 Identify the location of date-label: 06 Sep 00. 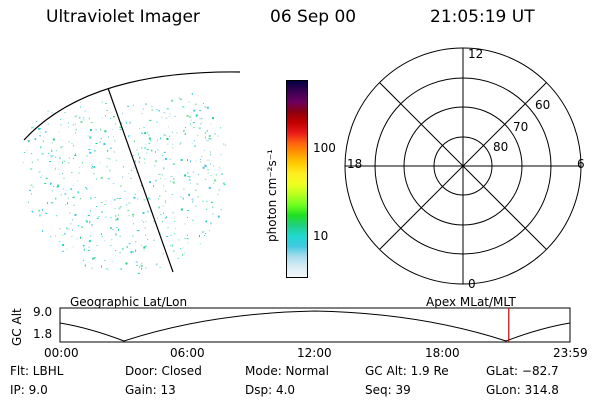
(313, 17).